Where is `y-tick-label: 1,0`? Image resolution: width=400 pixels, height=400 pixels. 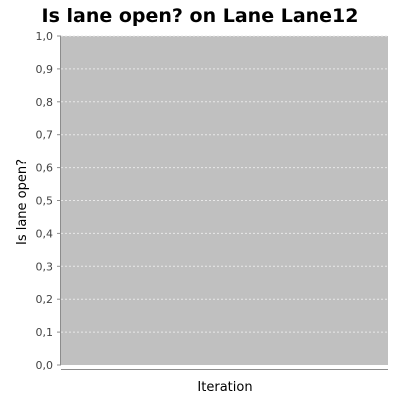
y-tick-label: 1,0 is located at coordinates (45, 36).